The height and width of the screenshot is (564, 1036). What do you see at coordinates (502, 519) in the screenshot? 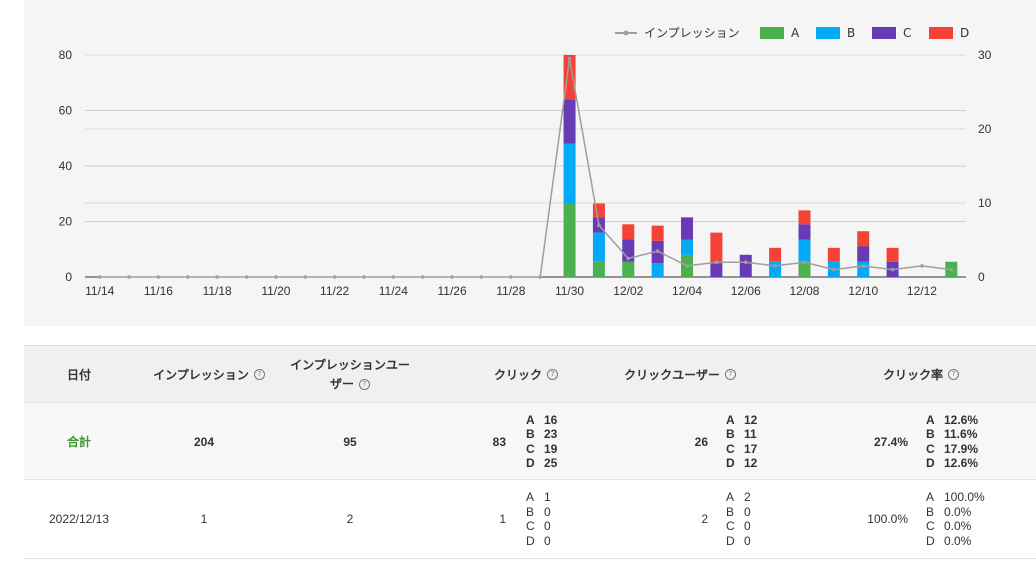
I see `row-clicks: 1` at bounding box center [502, 519].